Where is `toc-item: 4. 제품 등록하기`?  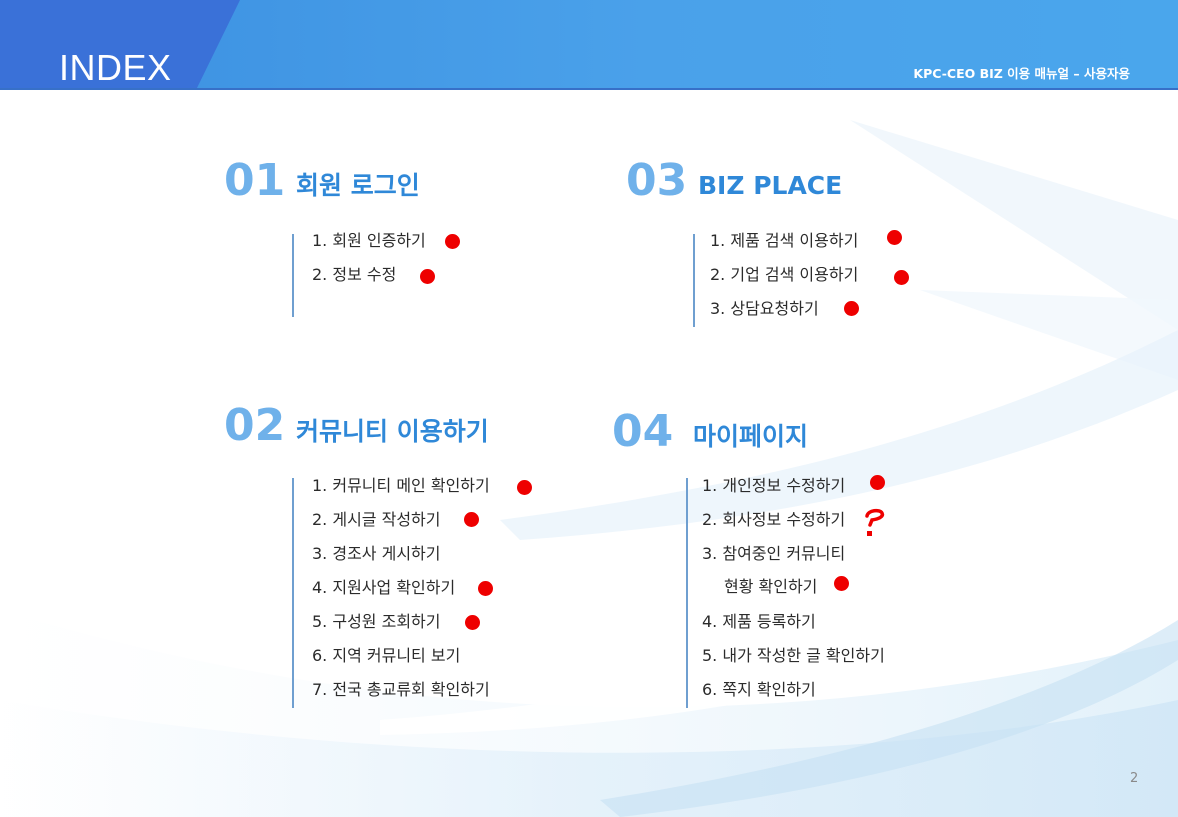 toc-item: 4. 제품 등록하기 is located at coordinates (759, 621).